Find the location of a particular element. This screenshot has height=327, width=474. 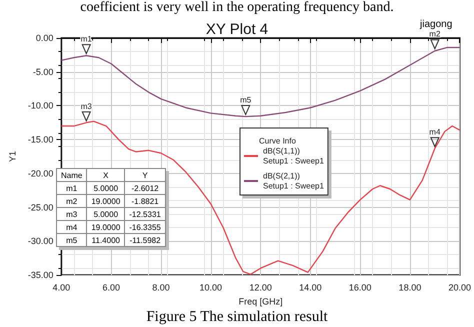

x-tick-label: 14.00 is located at coordinates (310, 287).